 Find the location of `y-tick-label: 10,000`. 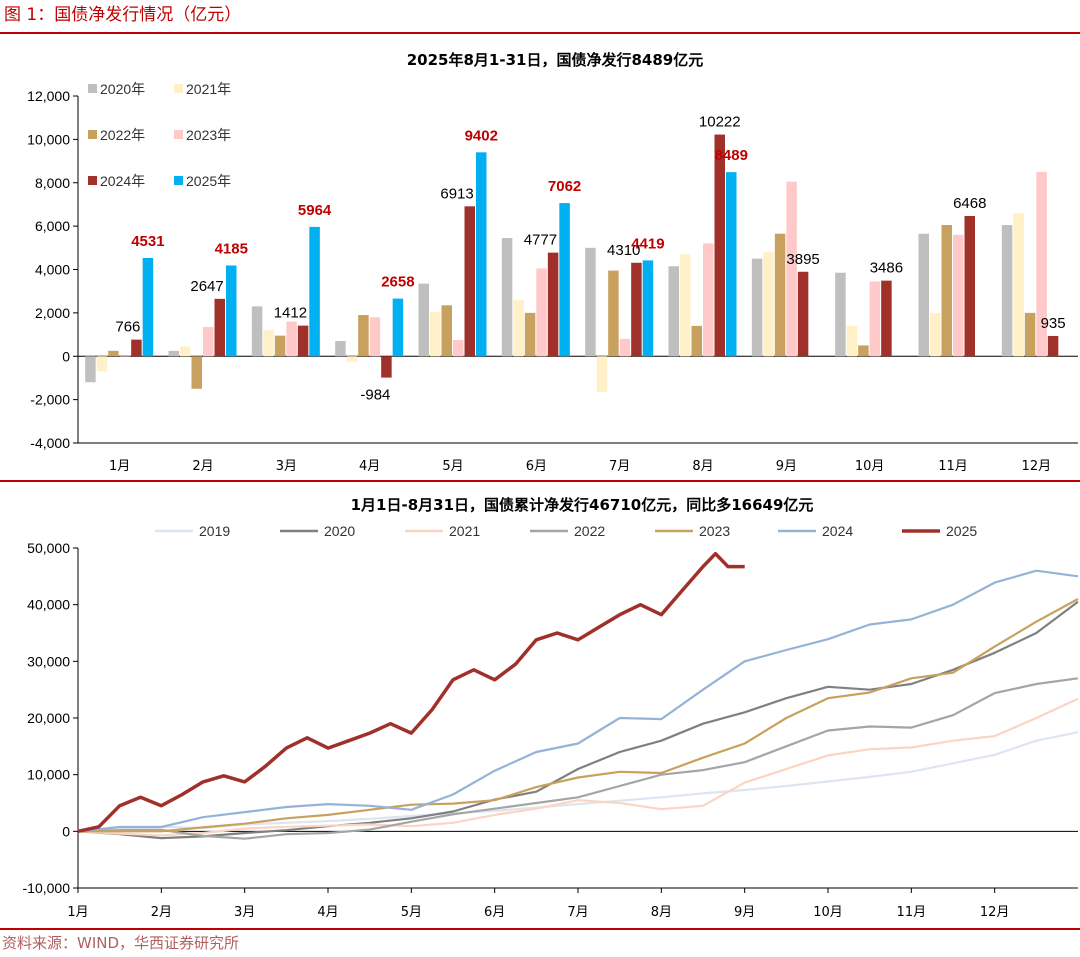

y-tick-label: 10,000 is located at coordinates (48, 775).